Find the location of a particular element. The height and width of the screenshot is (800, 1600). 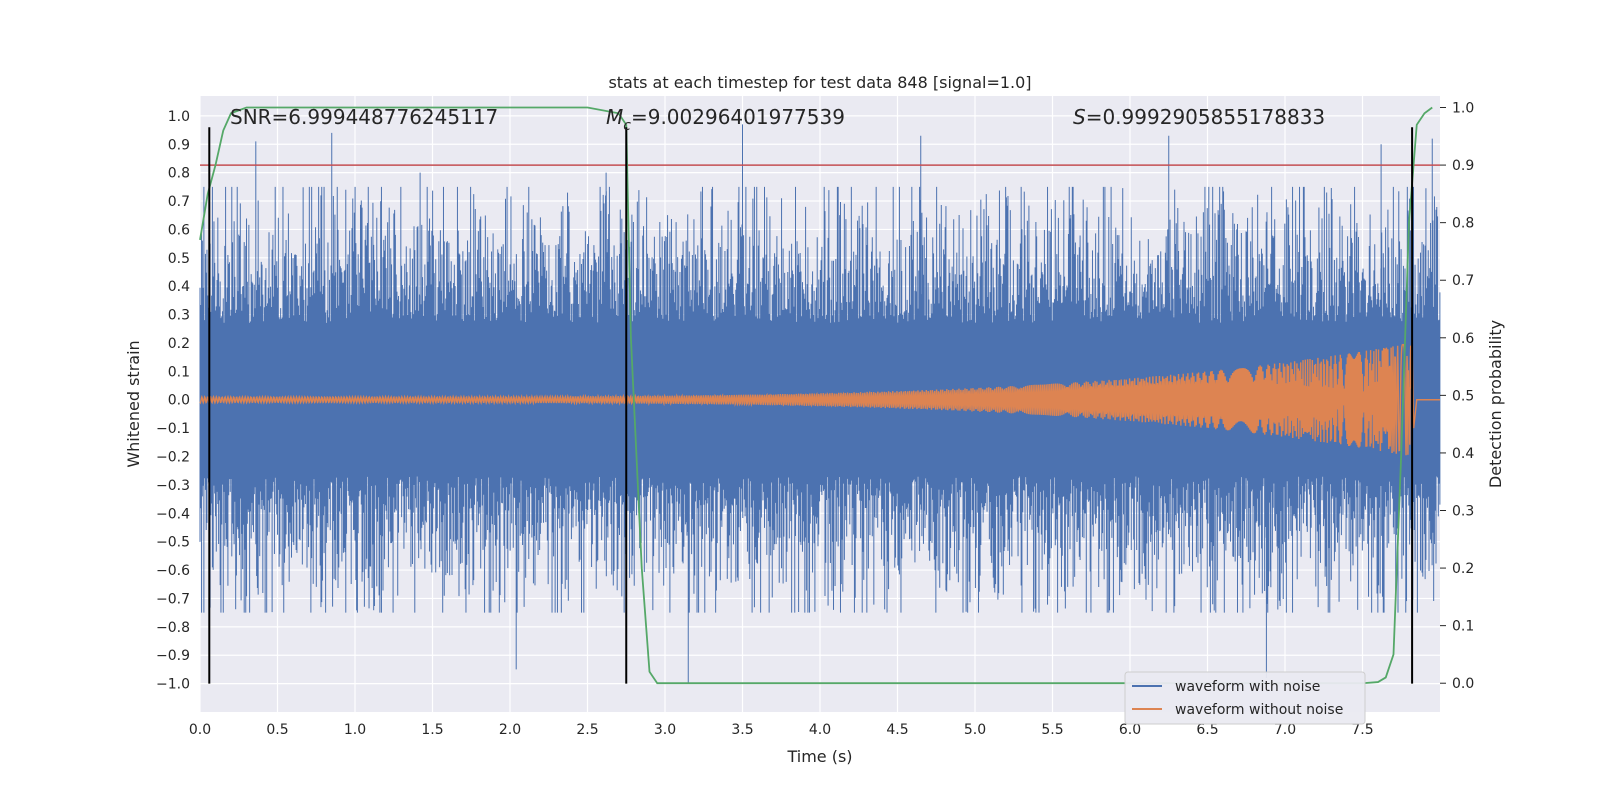

legend-box is located at coordinates (1245, 698).